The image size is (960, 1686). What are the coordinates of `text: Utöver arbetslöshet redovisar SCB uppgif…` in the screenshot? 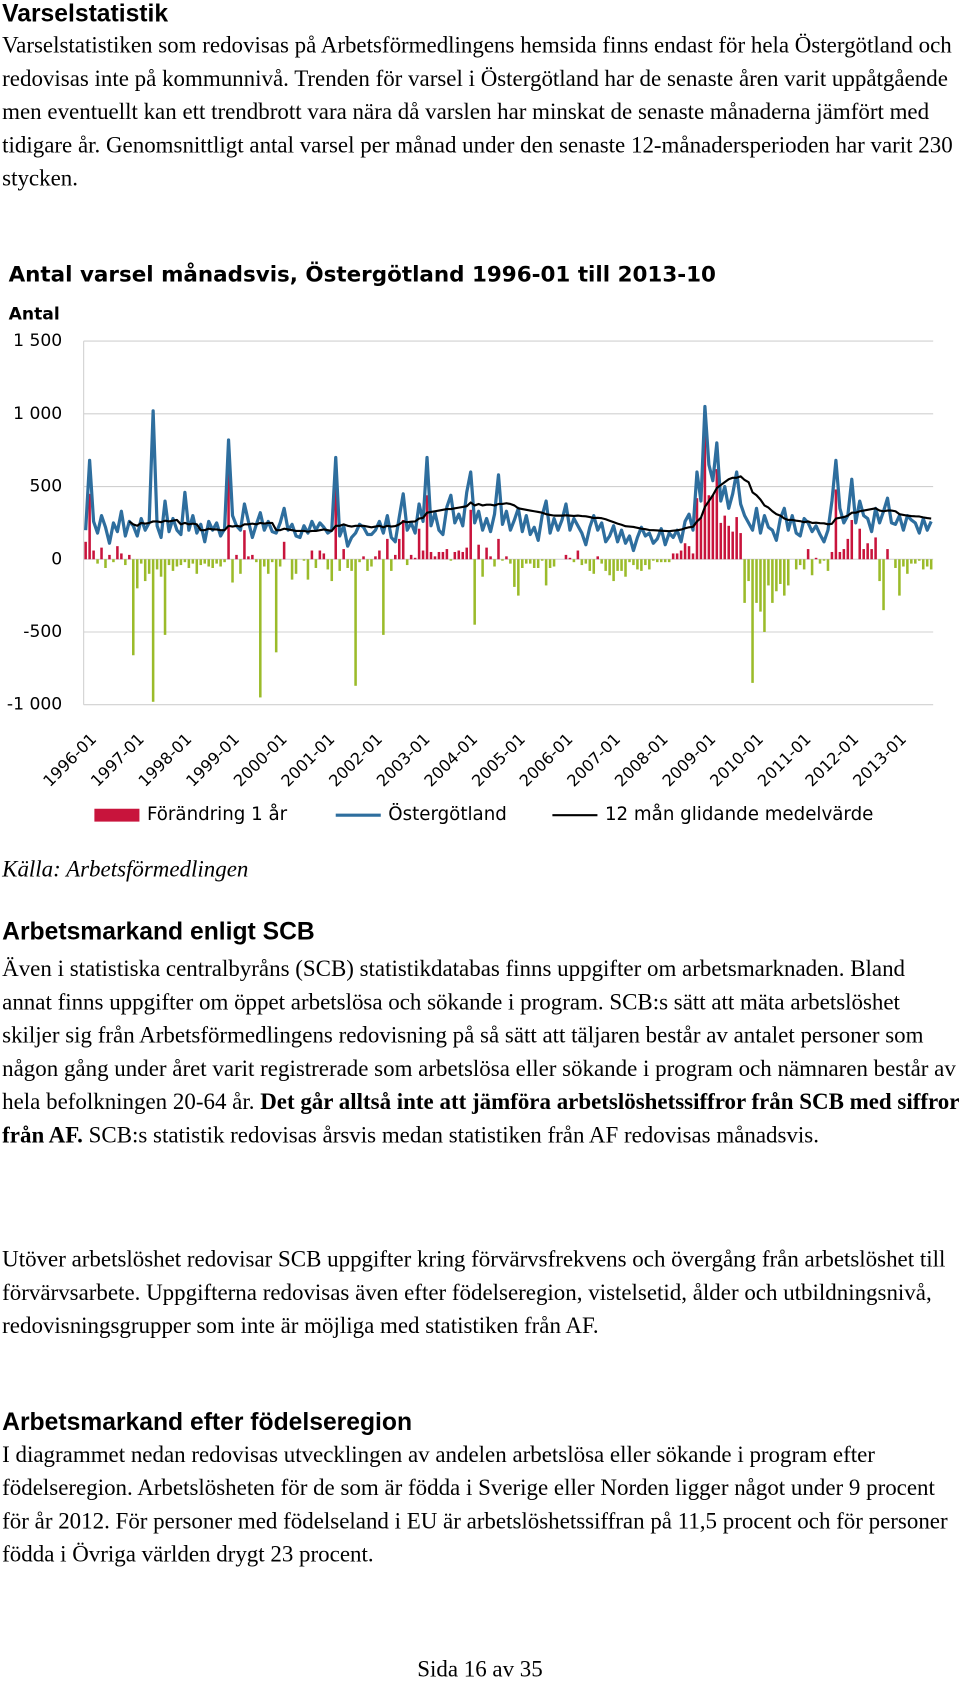 It's located at (474, 1292).